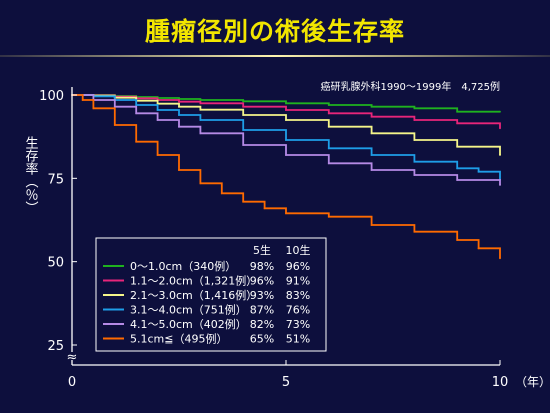 The width and height of the screenshot is (550, 413). I want to click on y-tick-label: 50, so click(55, 263).